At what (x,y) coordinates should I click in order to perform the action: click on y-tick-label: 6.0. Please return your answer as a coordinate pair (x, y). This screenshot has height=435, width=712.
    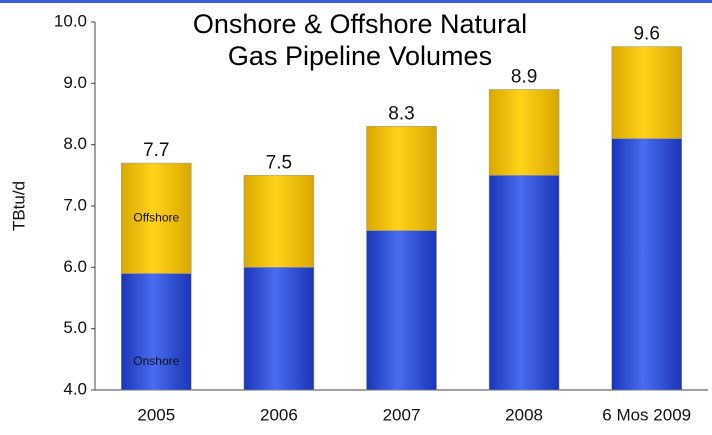
    Looking at the image, I should click on (75, 266).